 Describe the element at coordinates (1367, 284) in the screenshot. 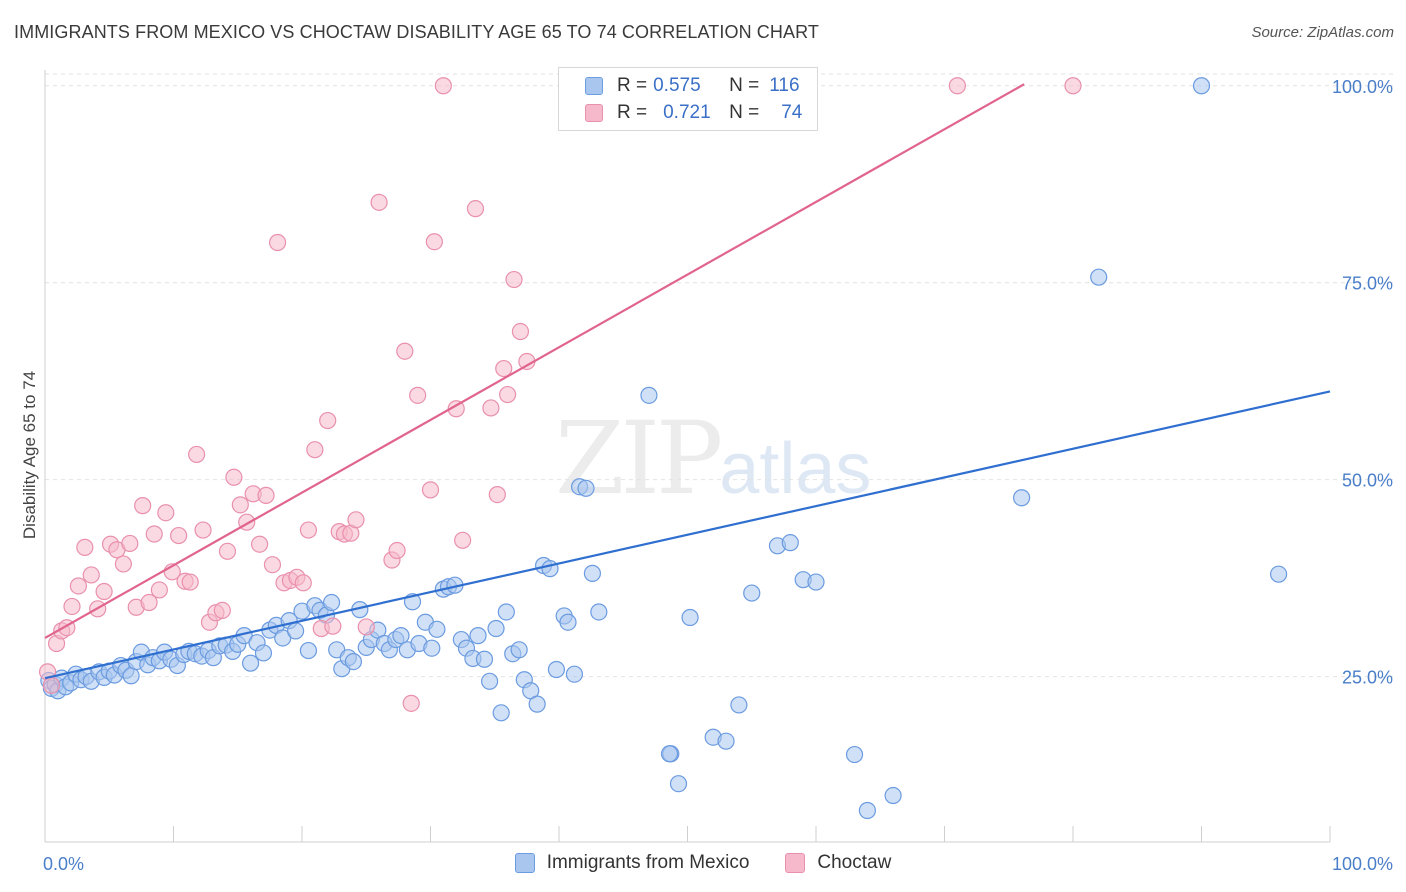

I see `y-tick-label: 75.0%` at that location.